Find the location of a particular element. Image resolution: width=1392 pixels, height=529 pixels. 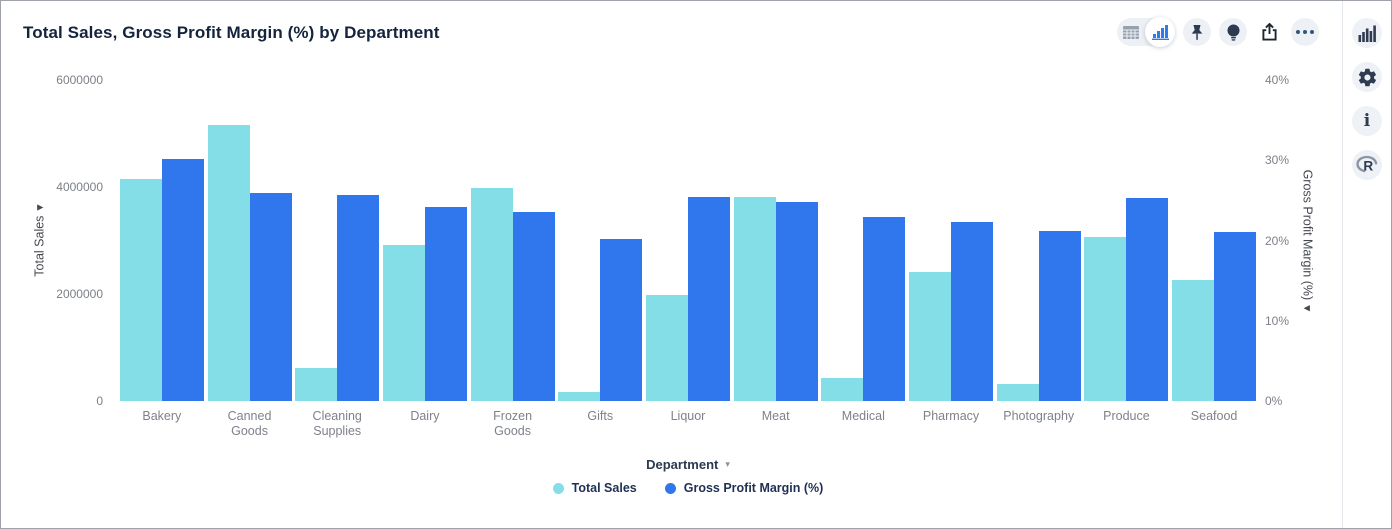

pin-icon is located at coordinates (1197, 32).